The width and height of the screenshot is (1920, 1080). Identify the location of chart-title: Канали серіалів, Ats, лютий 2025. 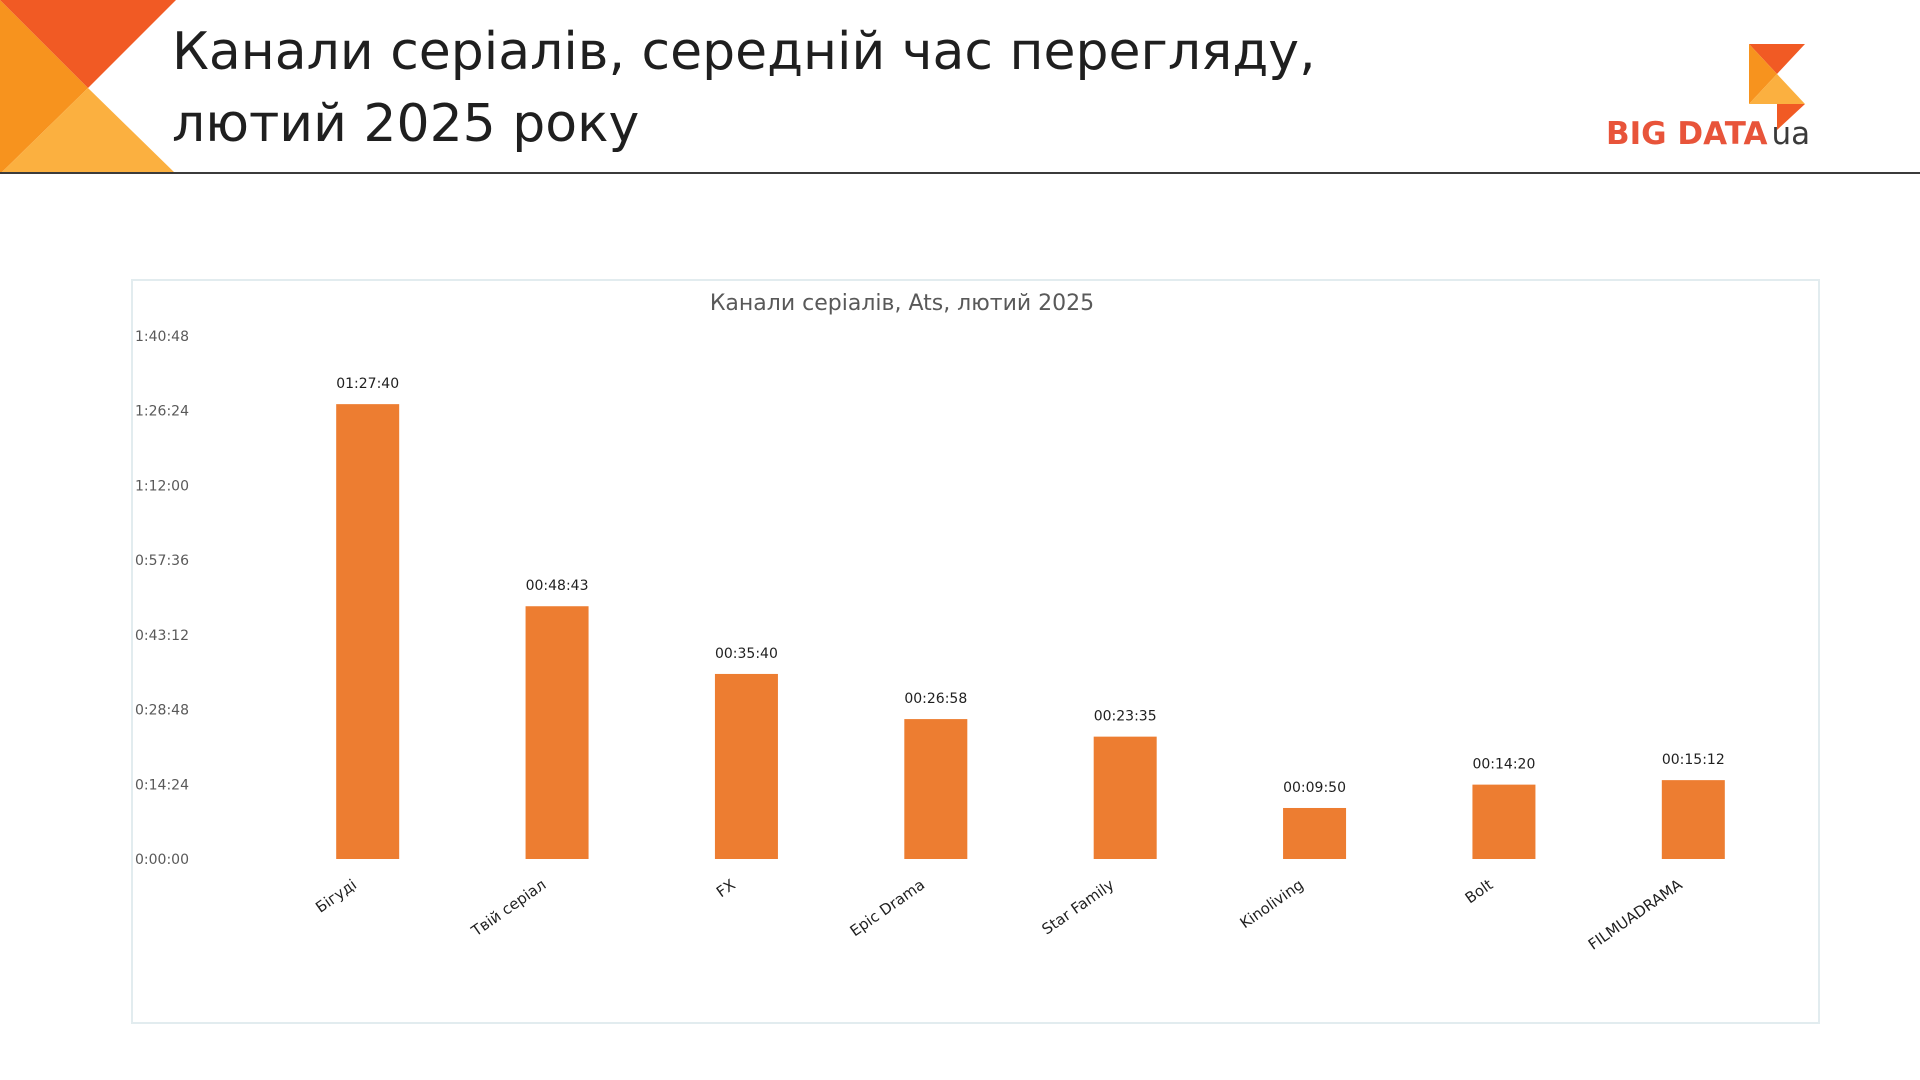
(902, 303).